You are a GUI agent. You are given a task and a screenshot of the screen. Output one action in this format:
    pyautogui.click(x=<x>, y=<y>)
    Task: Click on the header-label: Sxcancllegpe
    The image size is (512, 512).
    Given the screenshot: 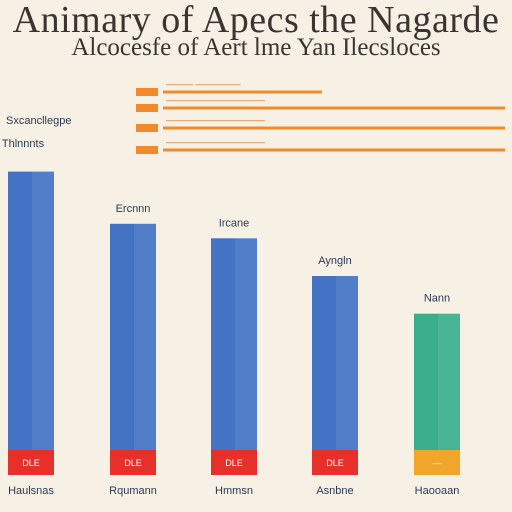 What is the action you would take?
    pyautogui.click(x=38, y=121)
    